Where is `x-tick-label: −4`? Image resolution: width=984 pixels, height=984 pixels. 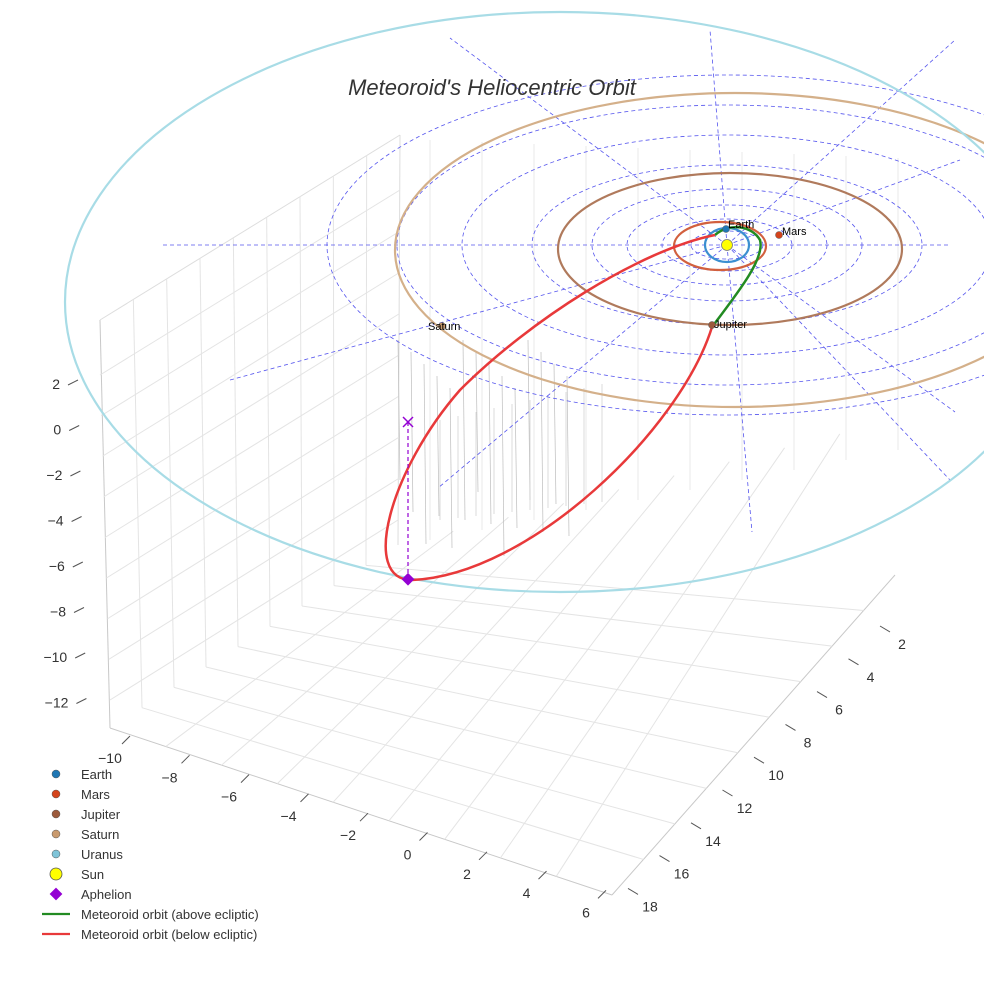 x-tick-label: −4 is located at coordinates (289, 816).